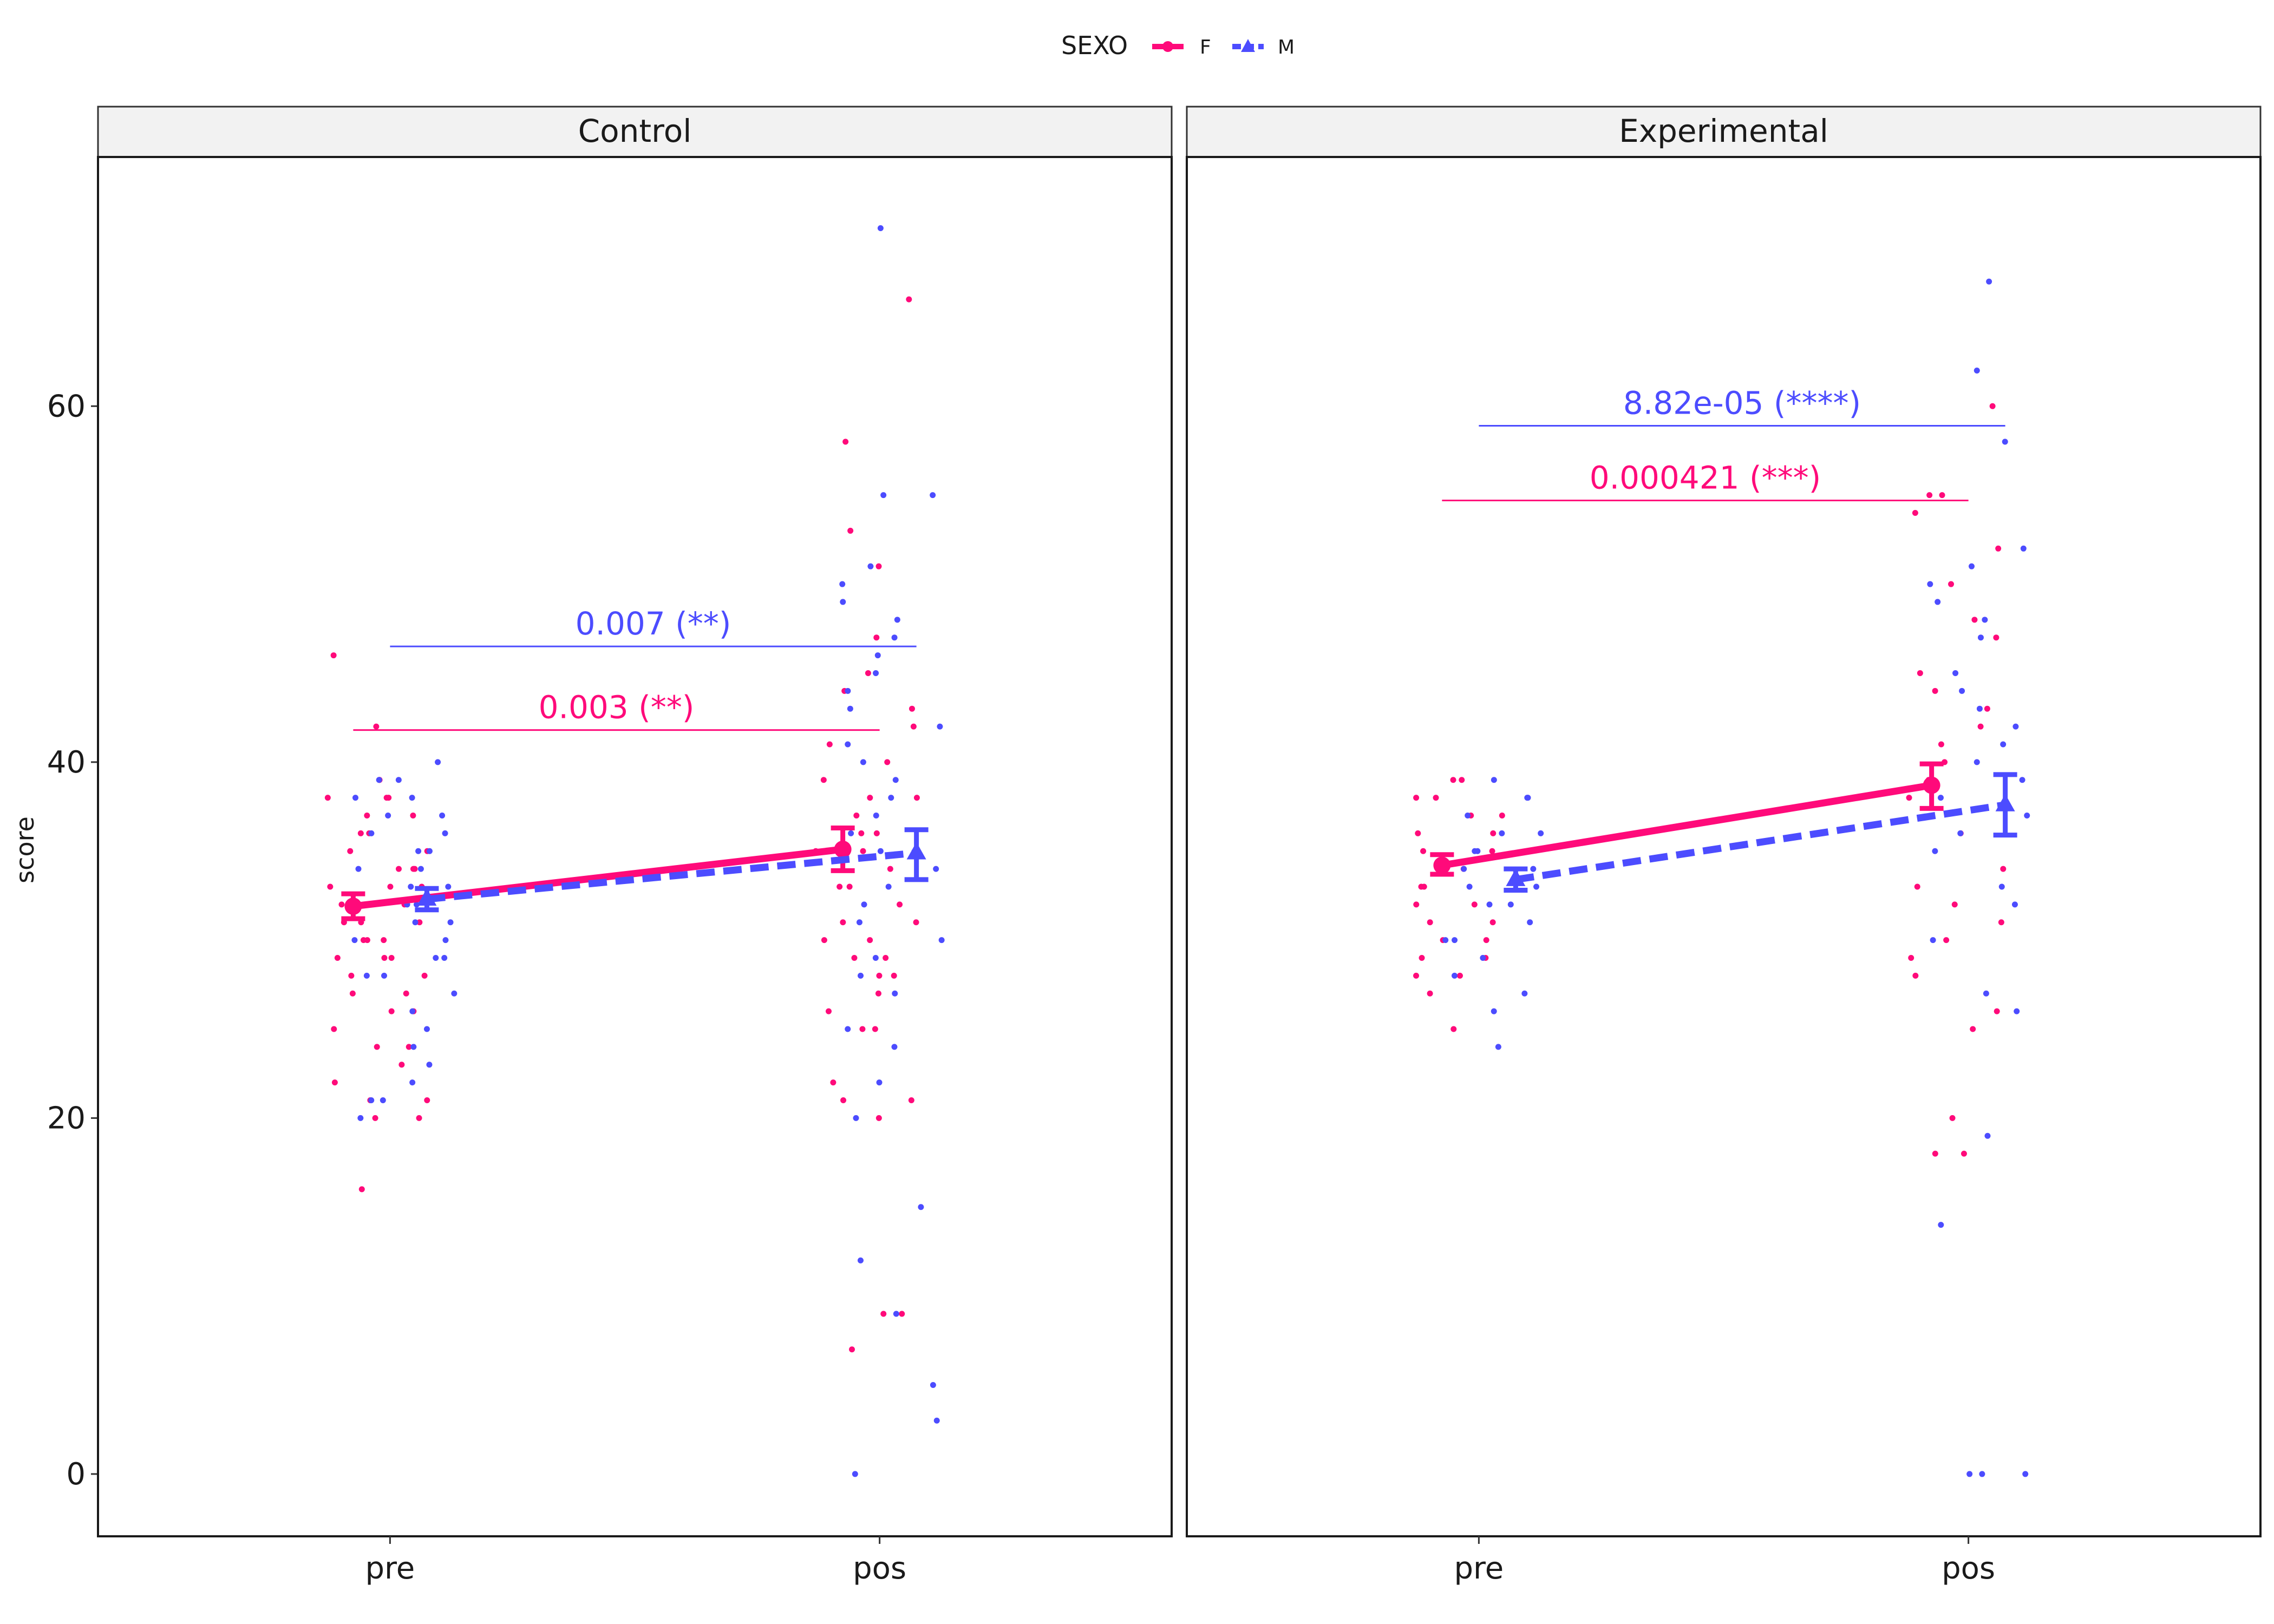  Describe the element at coordinates (25, 849) in the screenshot. I see `y-axis-title: score` at that location.